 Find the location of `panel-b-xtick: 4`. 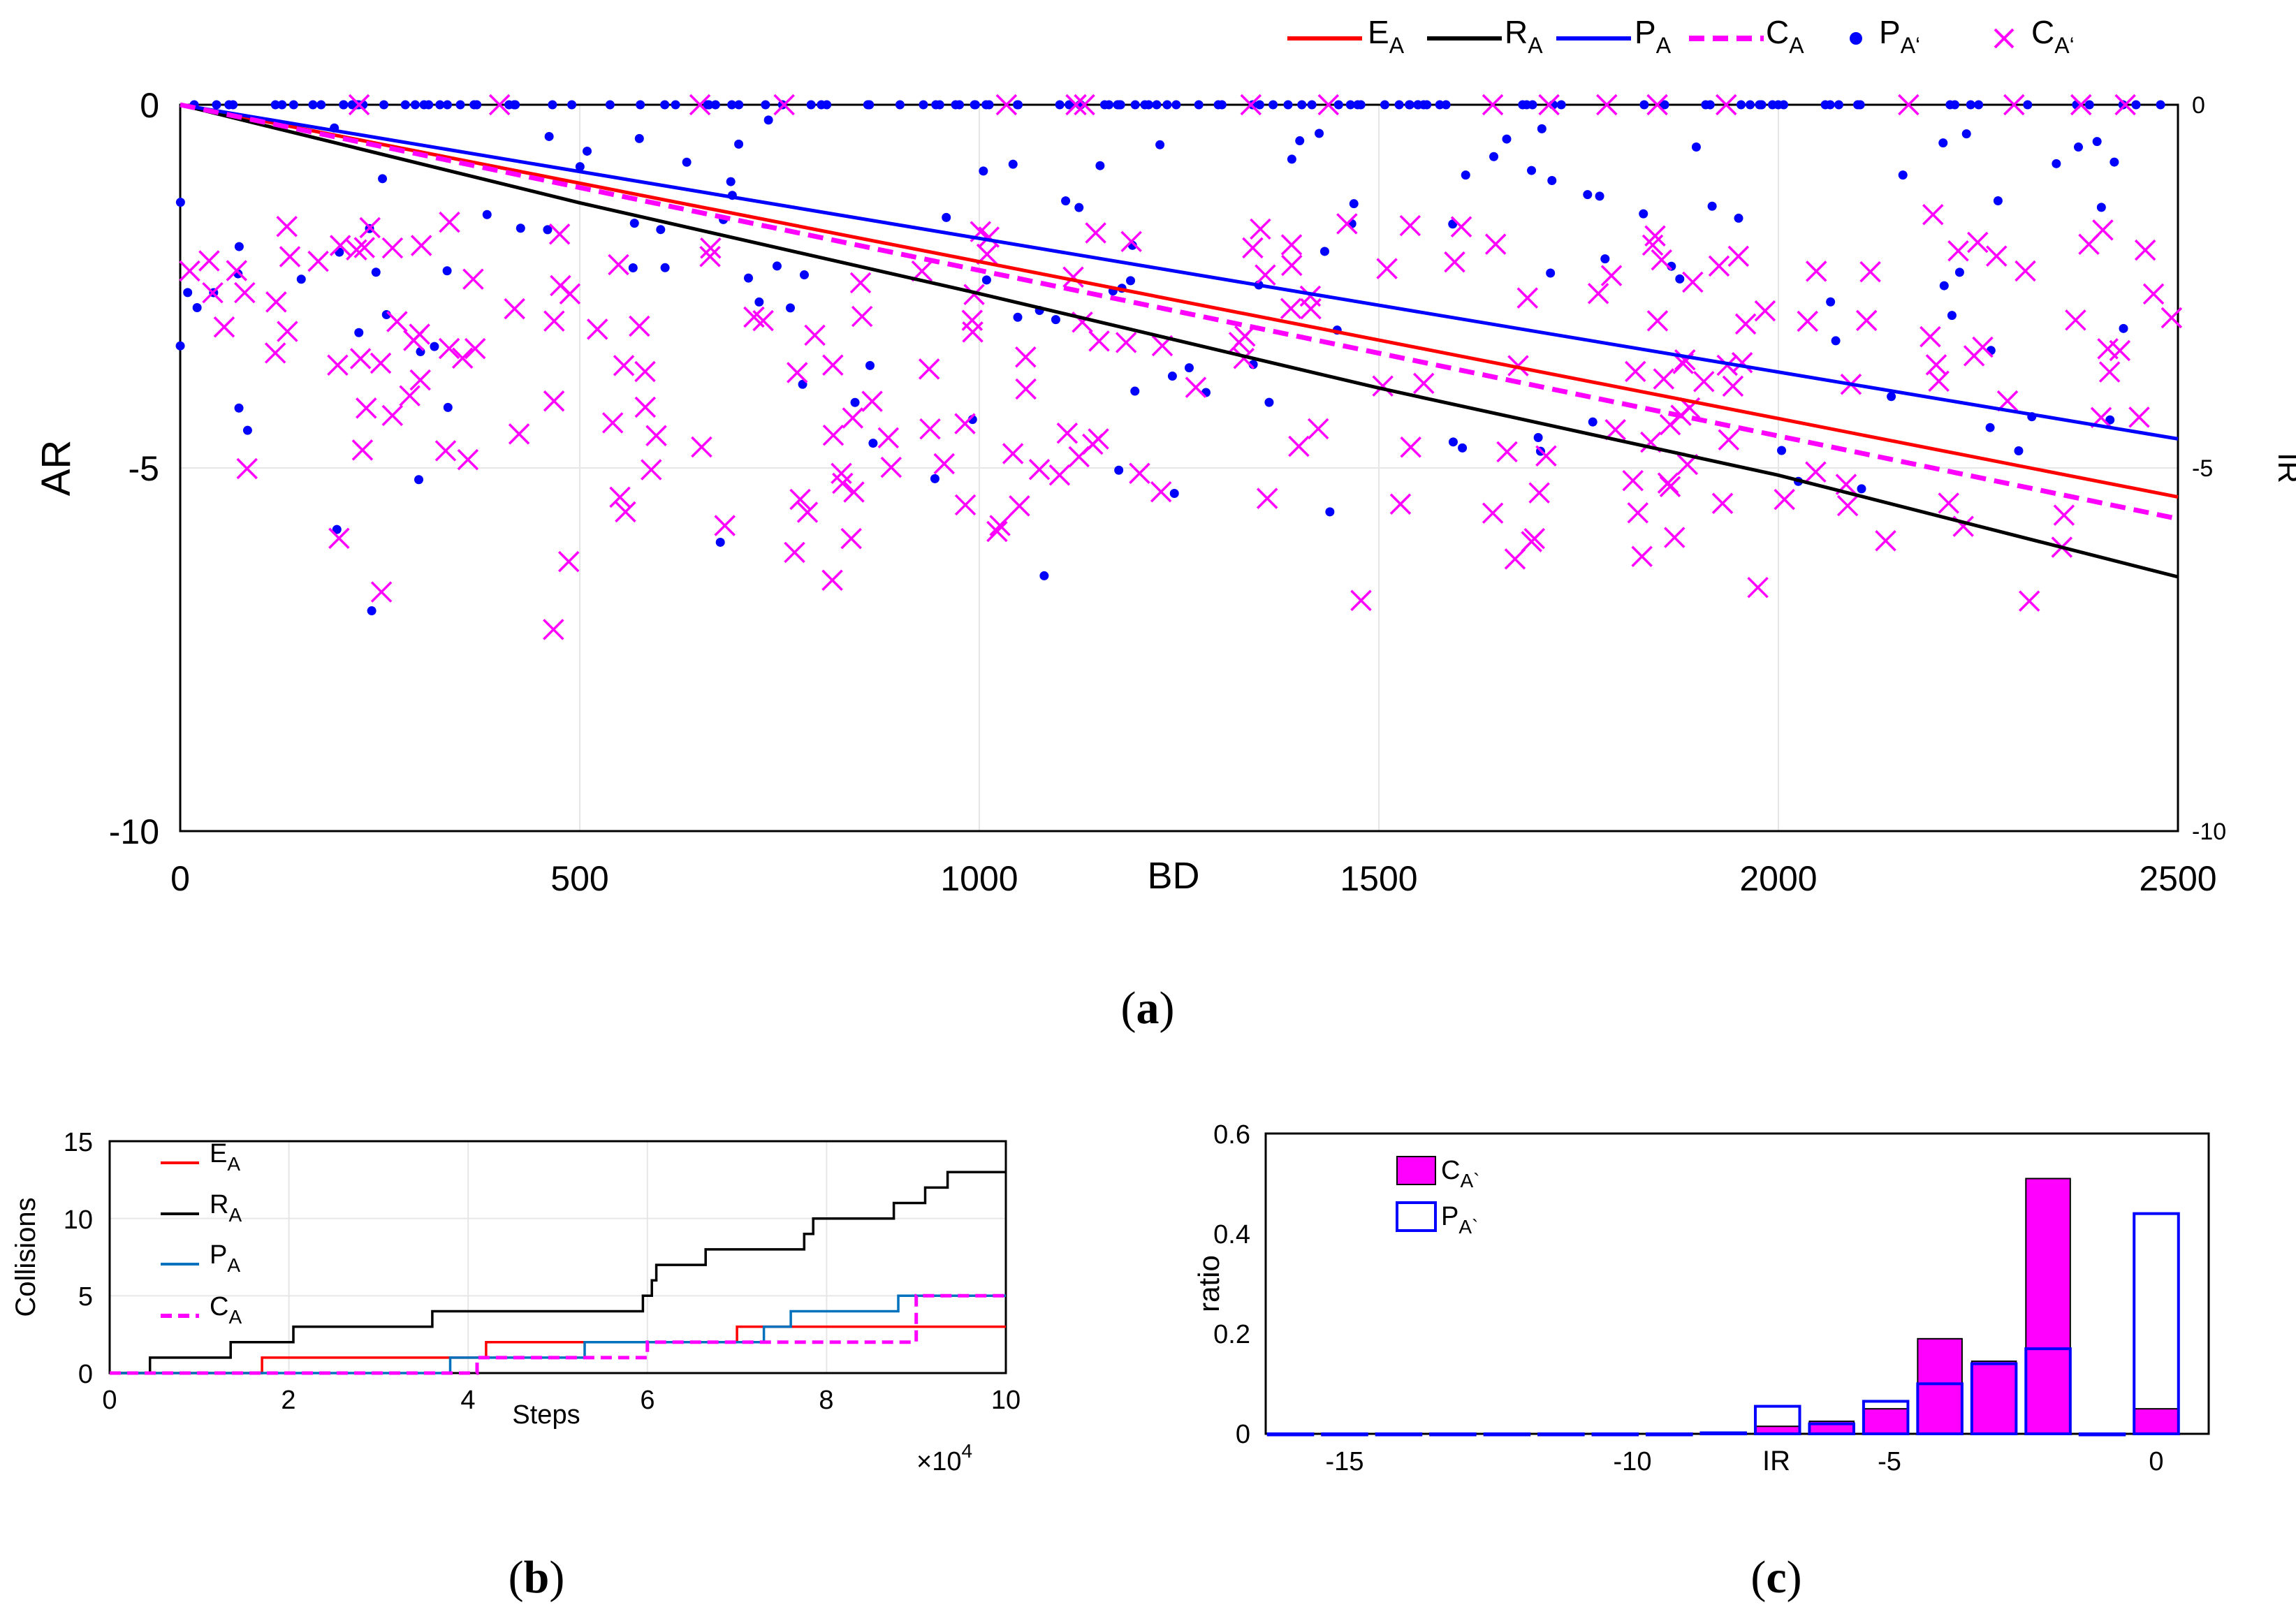

panel-b-xtick: 4 is located at coordinates (467, 1400).